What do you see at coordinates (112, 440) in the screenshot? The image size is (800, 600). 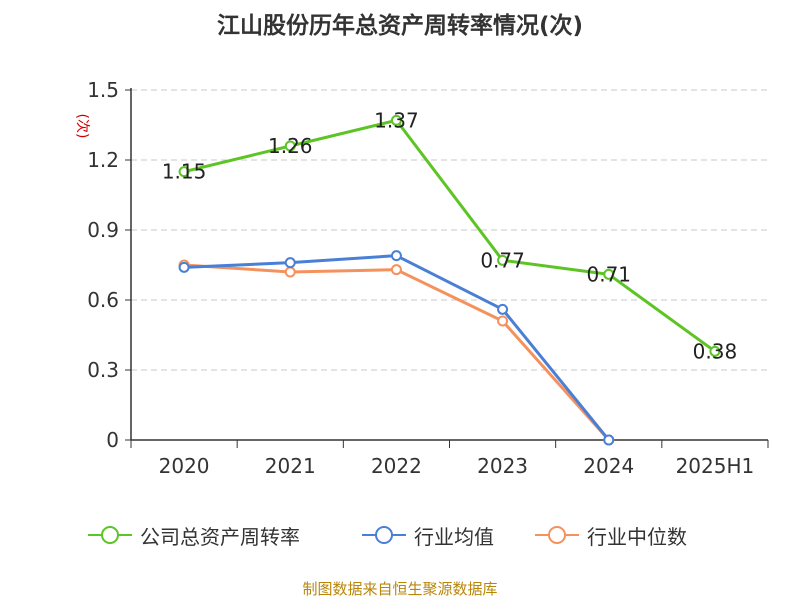 I see `y-tick-label: 0` at bounding box center [112, 440].